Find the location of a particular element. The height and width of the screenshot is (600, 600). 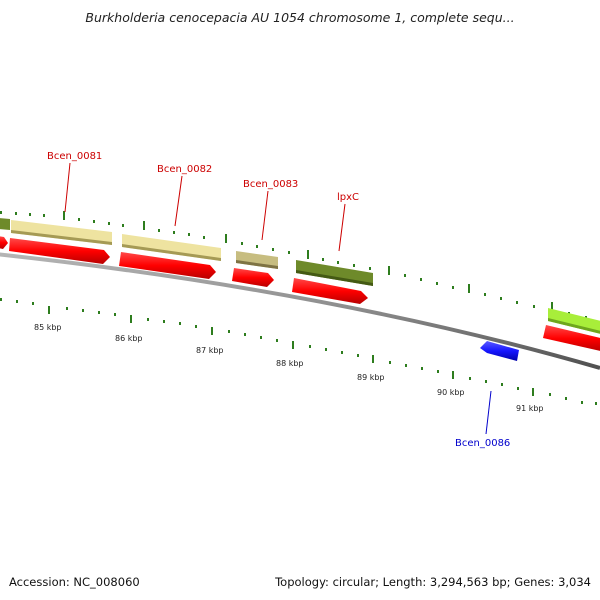

feature-olive-partial is located at coordinates (5, 224).